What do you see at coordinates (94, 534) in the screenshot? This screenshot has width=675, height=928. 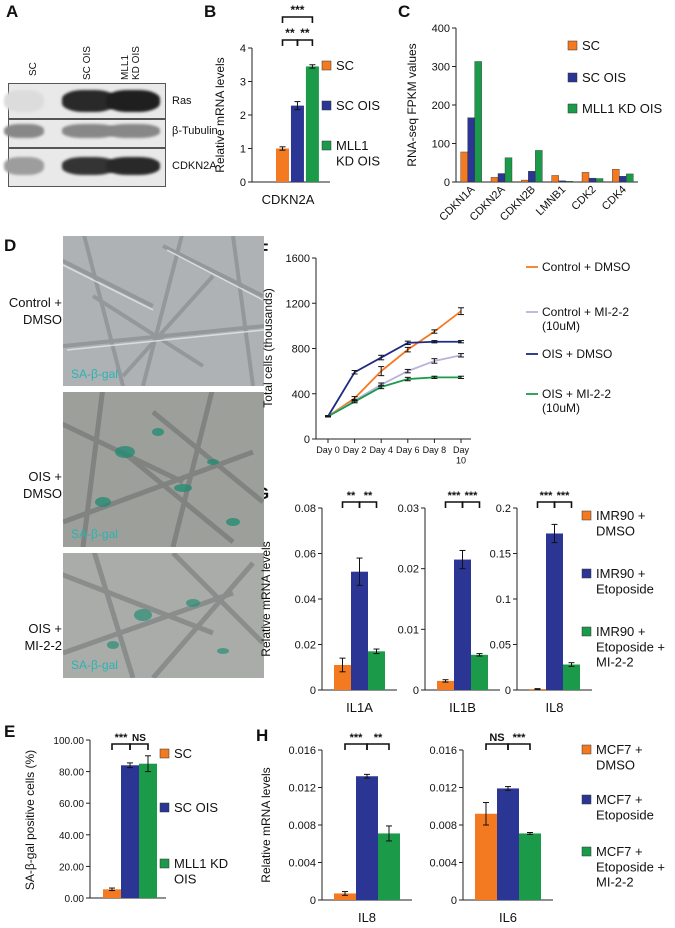 I see `stain-label-2: SA-β-gal` at bounding box center [94, 534].